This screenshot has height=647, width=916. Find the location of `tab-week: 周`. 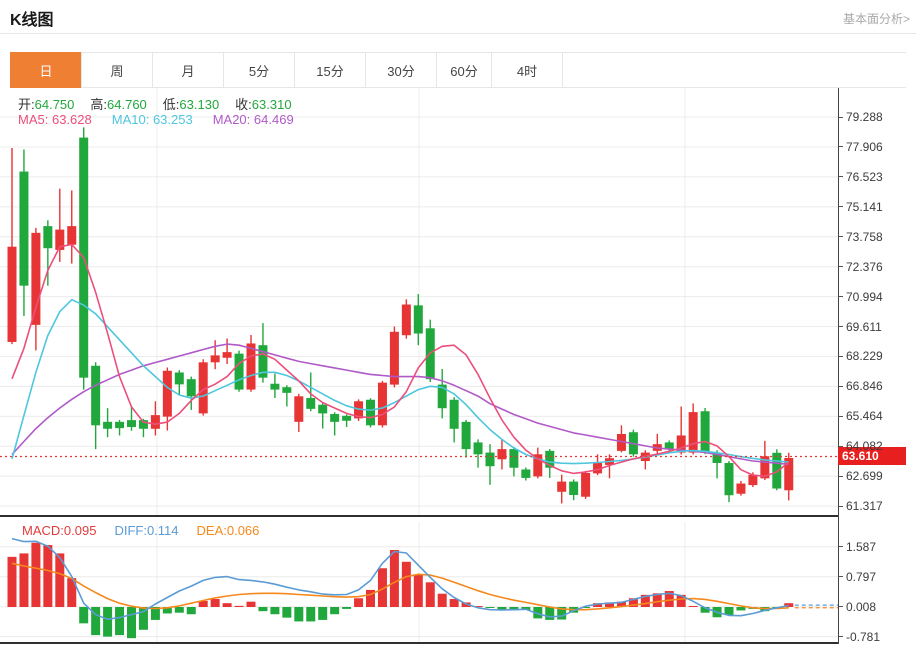

tab-week: 周 is located at coordinates (117, 70).